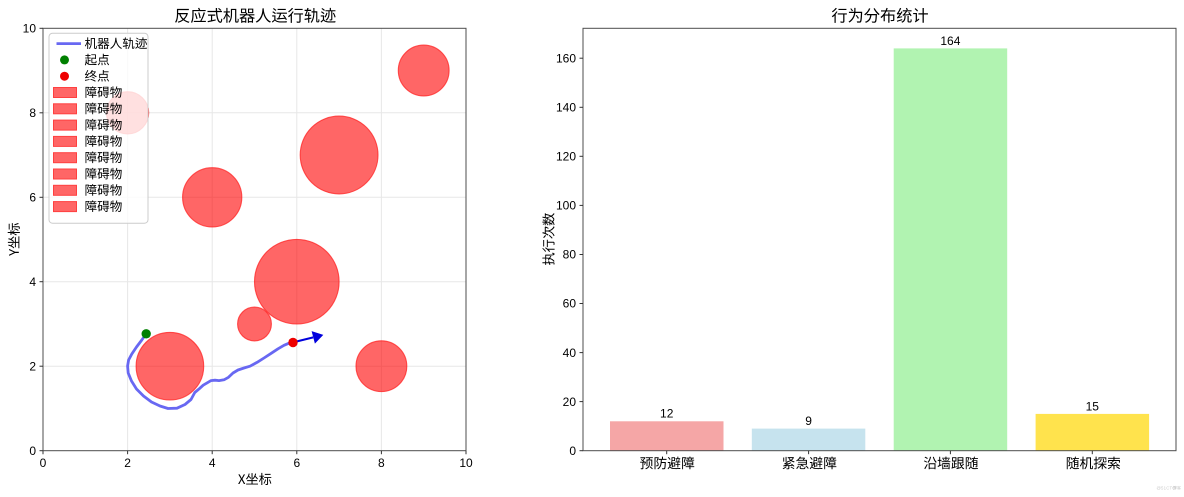  What do you see at coordinates (950, 41) in the screenshot?
I see `svg-text: 164` at bounding box center [950, 41].